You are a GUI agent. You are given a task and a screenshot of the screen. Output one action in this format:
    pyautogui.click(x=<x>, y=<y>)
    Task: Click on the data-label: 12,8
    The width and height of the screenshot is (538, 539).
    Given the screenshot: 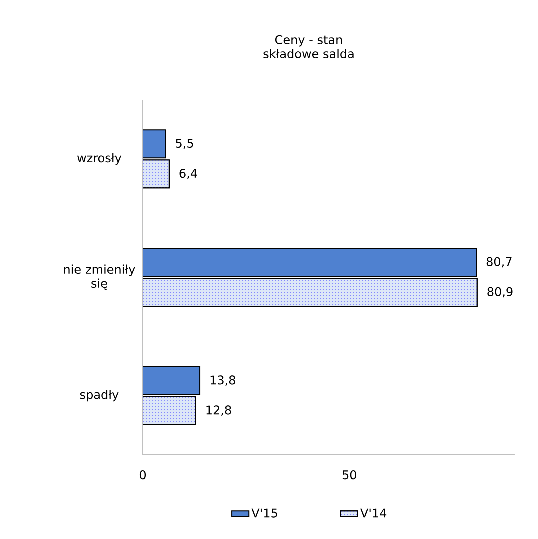 What is the action you would take?
    pyautogui.click(x=219, y=411)
    